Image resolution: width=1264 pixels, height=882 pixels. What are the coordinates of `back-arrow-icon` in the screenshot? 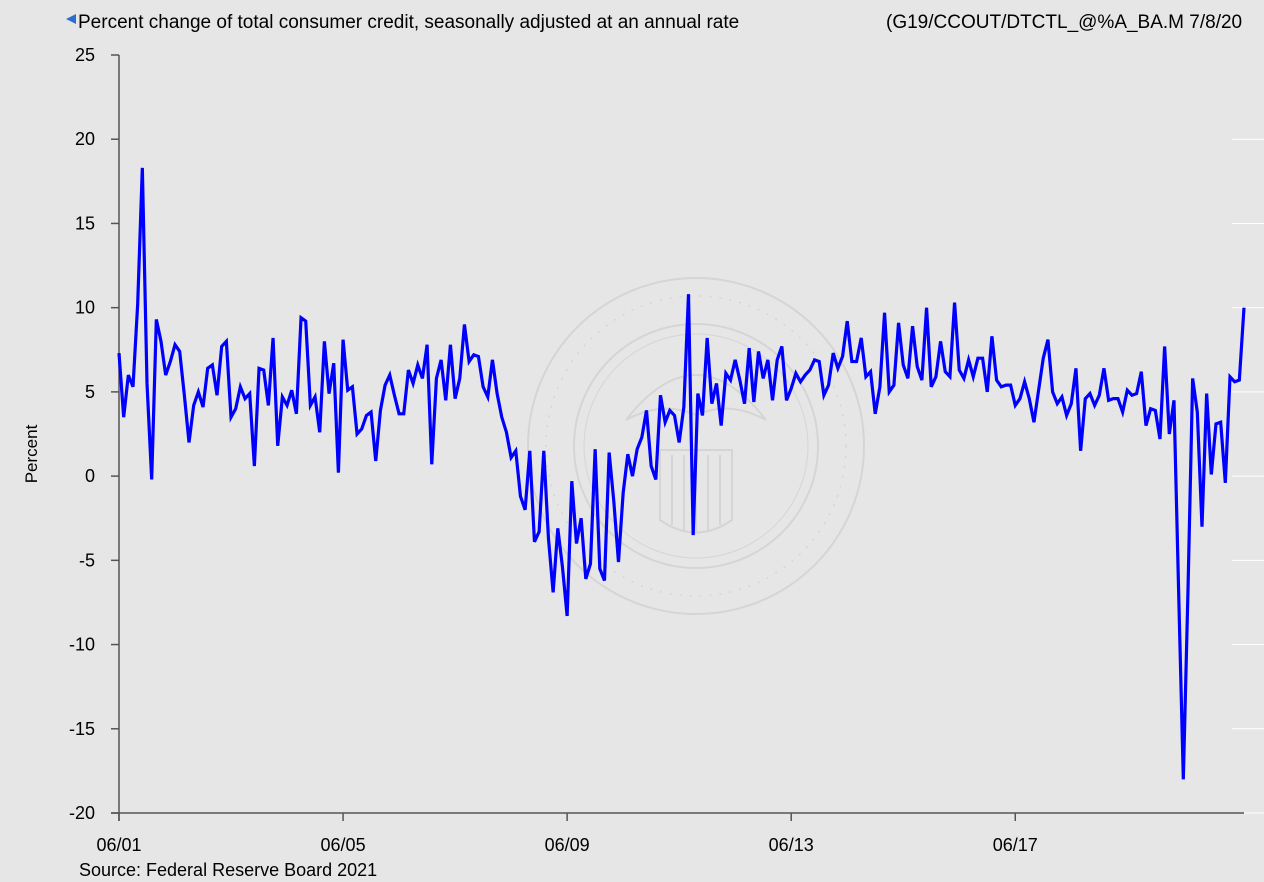 It's located at (71, 19).